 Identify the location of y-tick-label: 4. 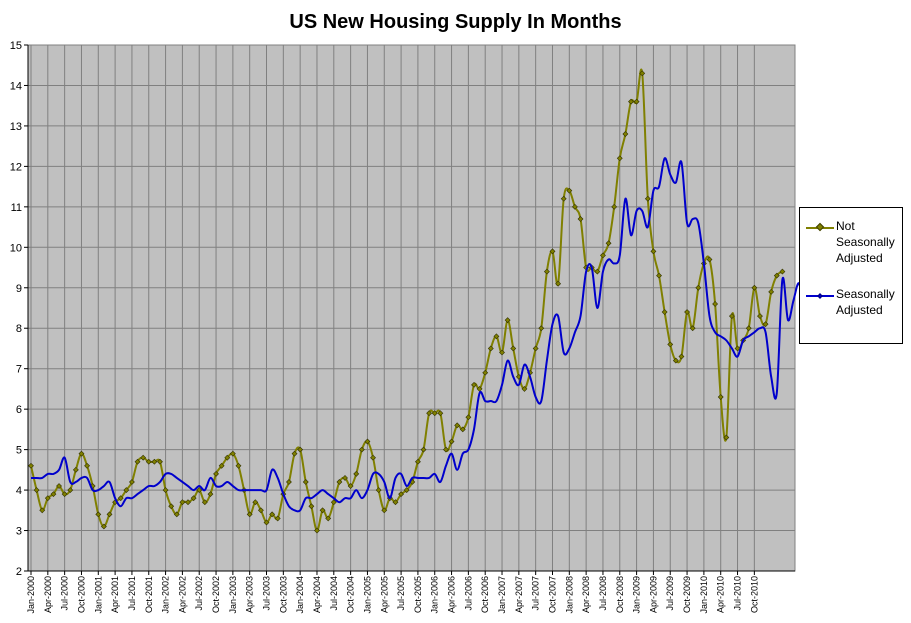
(19, 491).